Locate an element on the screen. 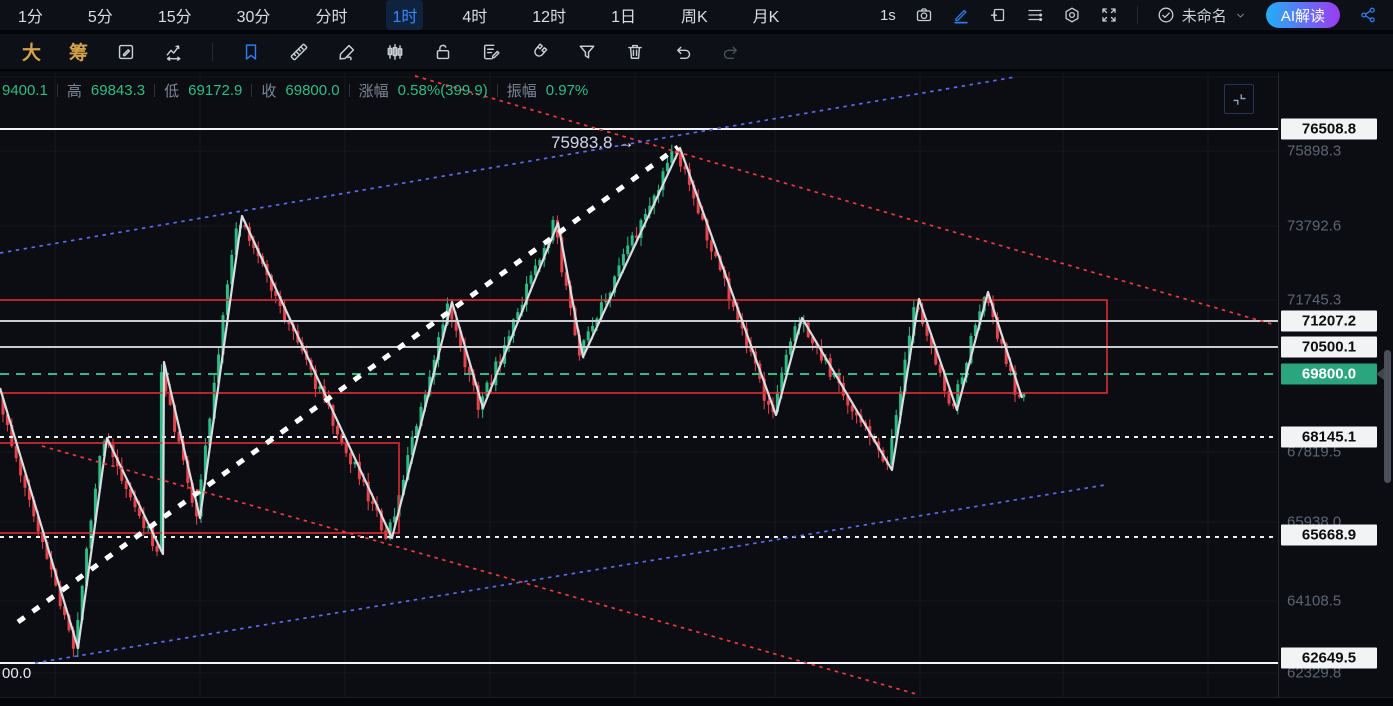  top-toolbar: 1分 5分 15分 30分 分时 1时 4时 12时 1日 周K 月K 1s 未命名 AI解读 is located at coordinates (696, 17).